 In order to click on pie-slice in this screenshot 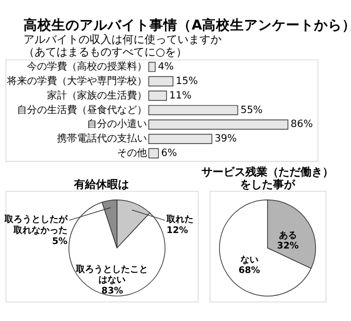, I will do `click(117, 249)`.